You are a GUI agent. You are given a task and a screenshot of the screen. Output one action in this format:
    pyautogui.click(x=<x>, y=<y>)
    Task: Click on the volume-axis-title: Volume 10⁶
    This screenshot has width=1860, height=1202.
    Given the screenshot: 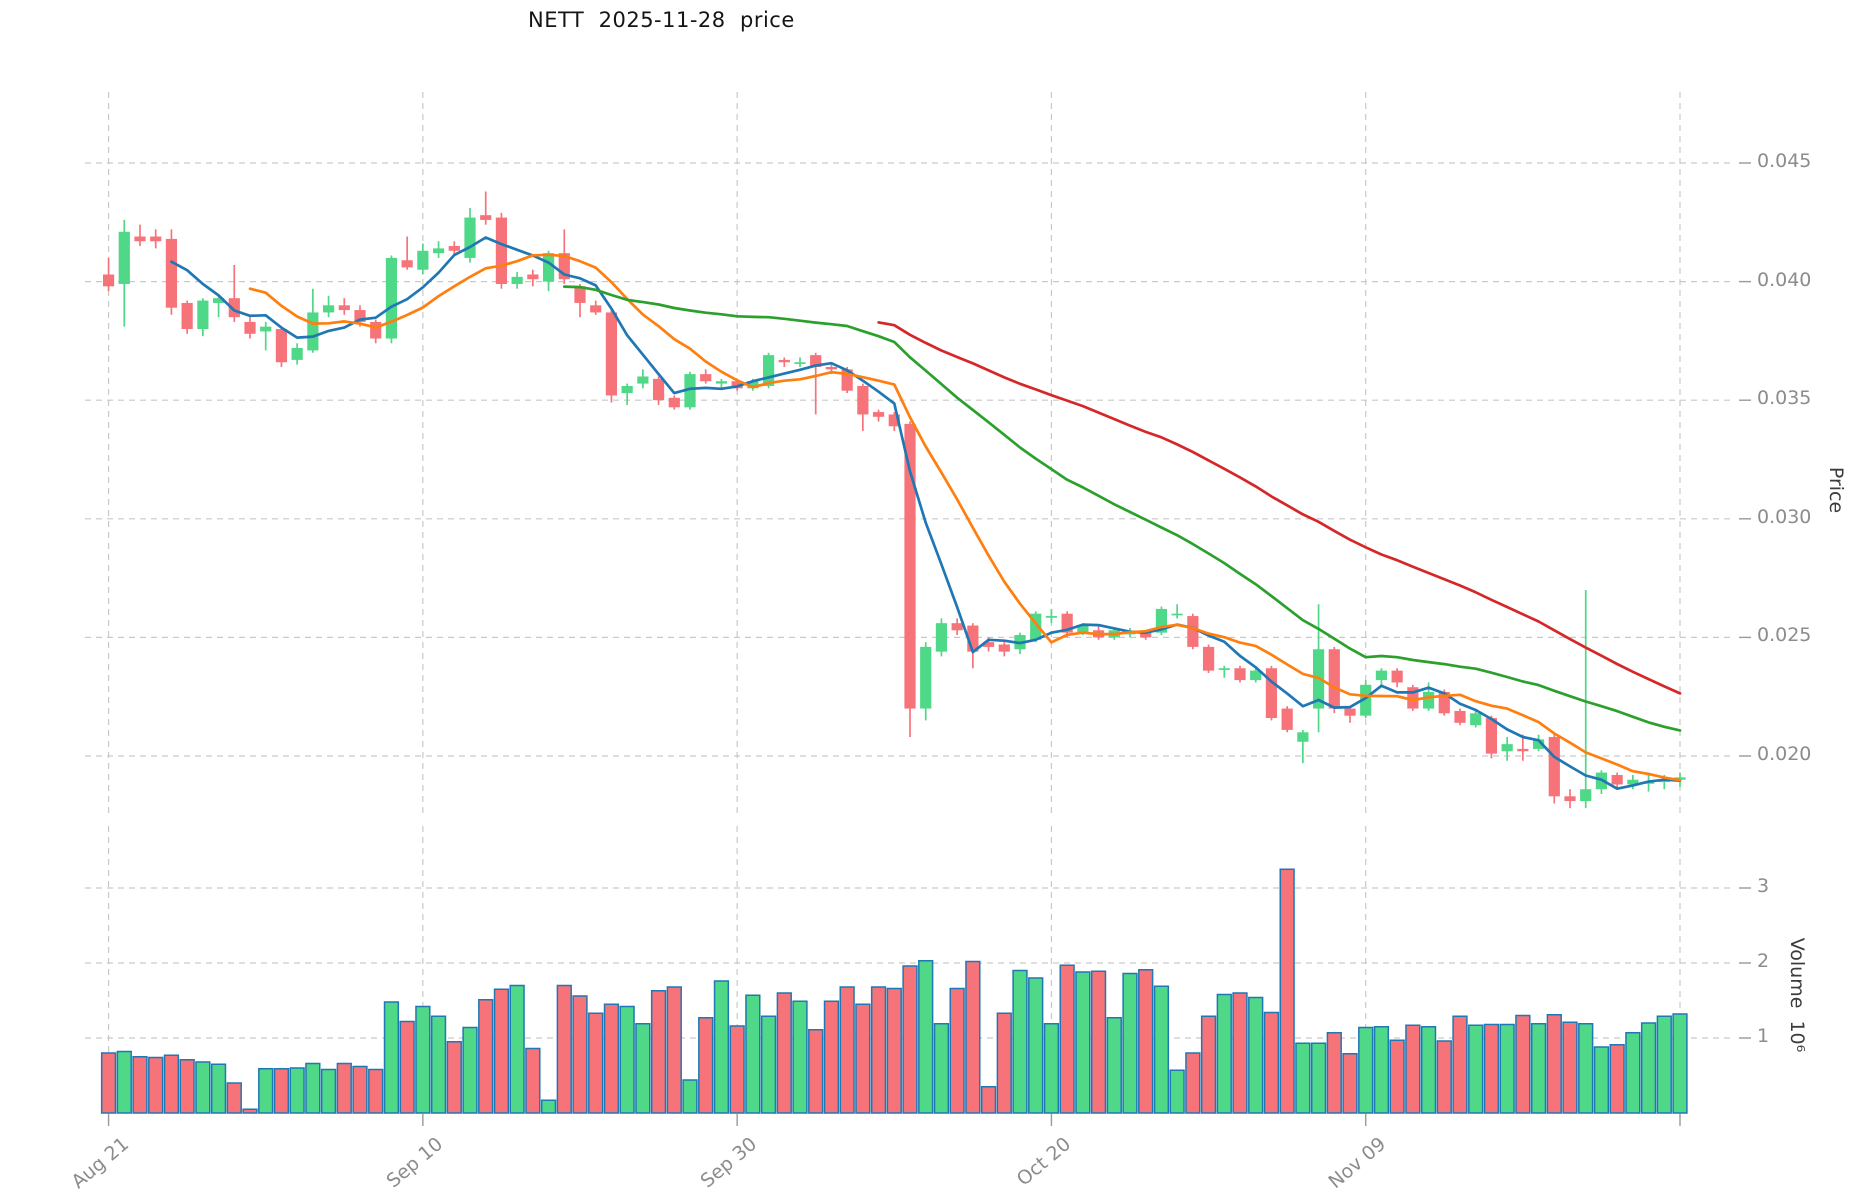 What is the action you would take?
    pyautogui.click(x=1797, y=995)
    